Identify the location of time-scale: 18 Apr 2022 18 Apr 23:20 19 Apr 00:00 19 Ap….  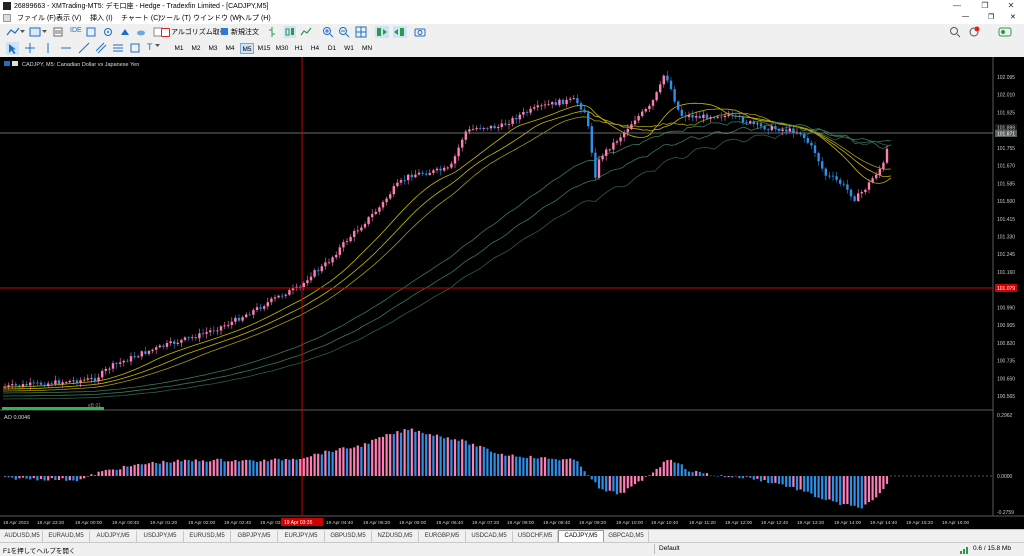
(486, 523).